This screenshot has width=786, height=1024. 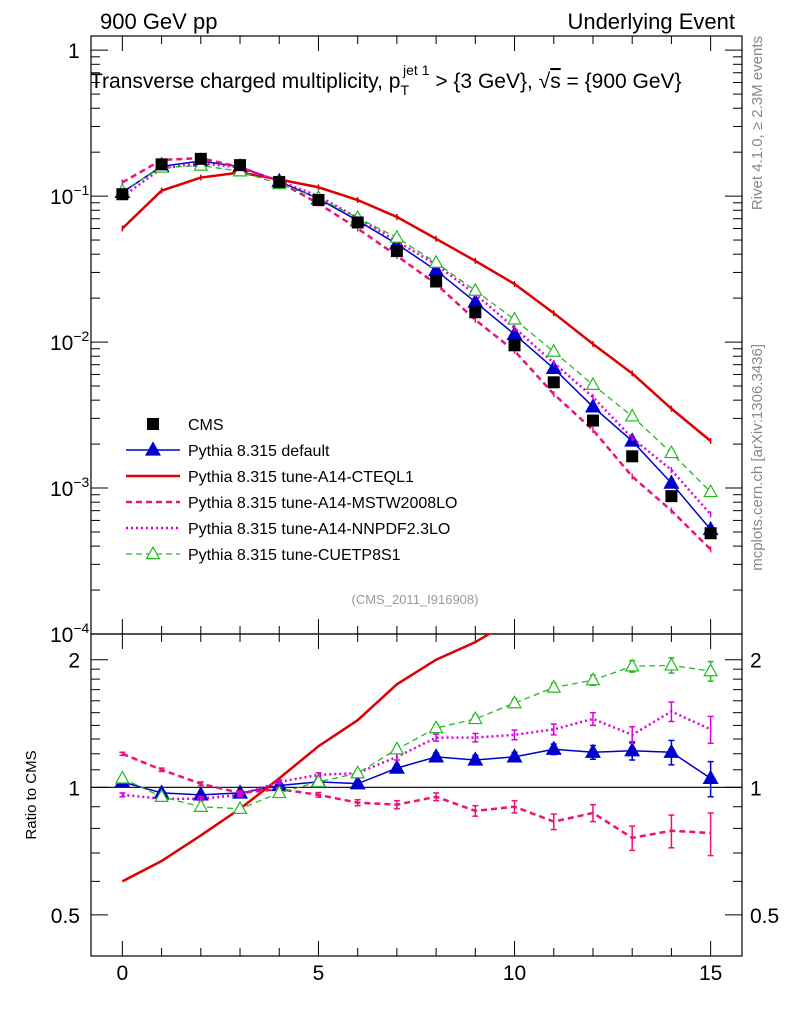 What do you see at coordinates (319, 973) in the screenshot?
I see `x-tick-label: 5` at bounding box center [319, 973].